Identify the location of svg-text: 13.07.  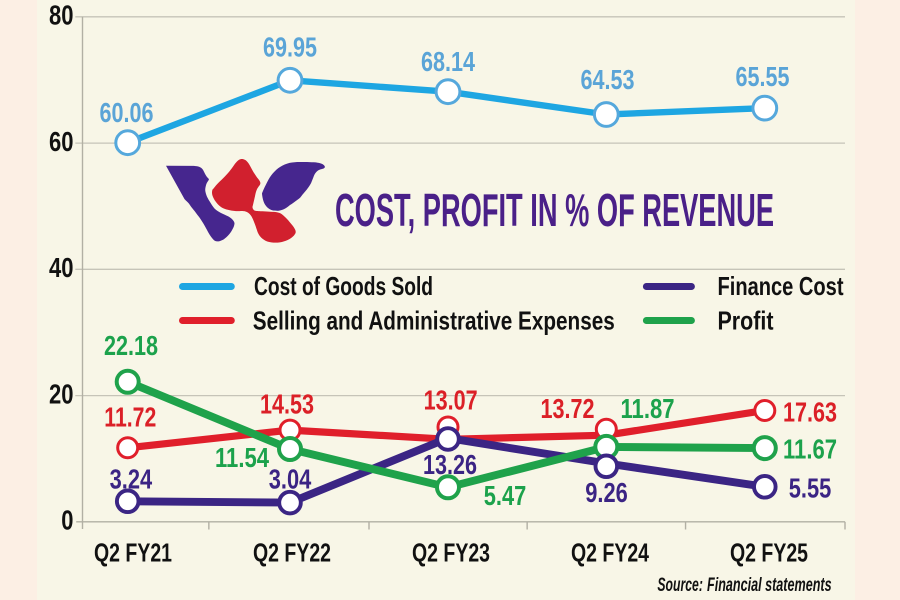
(451, 399).